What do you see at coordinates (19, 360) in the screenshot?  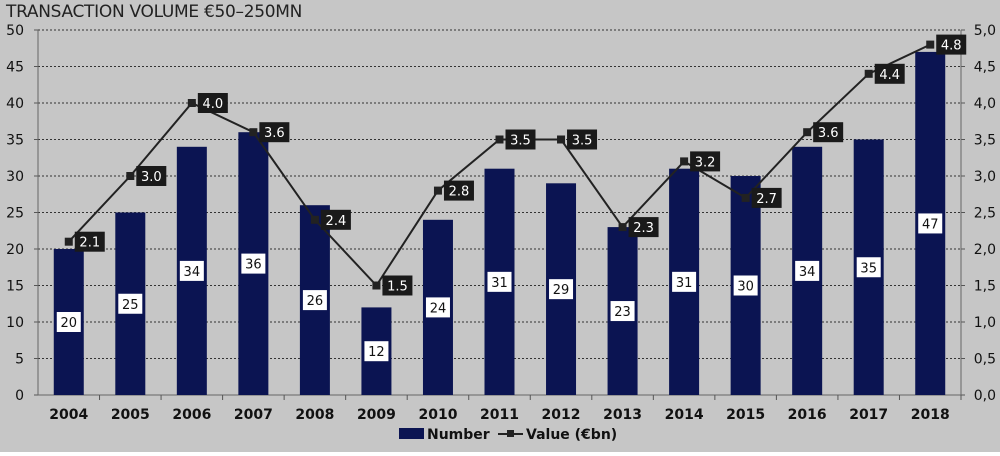 I see `left-tick-label: 5` at bounding box center [19, 360].